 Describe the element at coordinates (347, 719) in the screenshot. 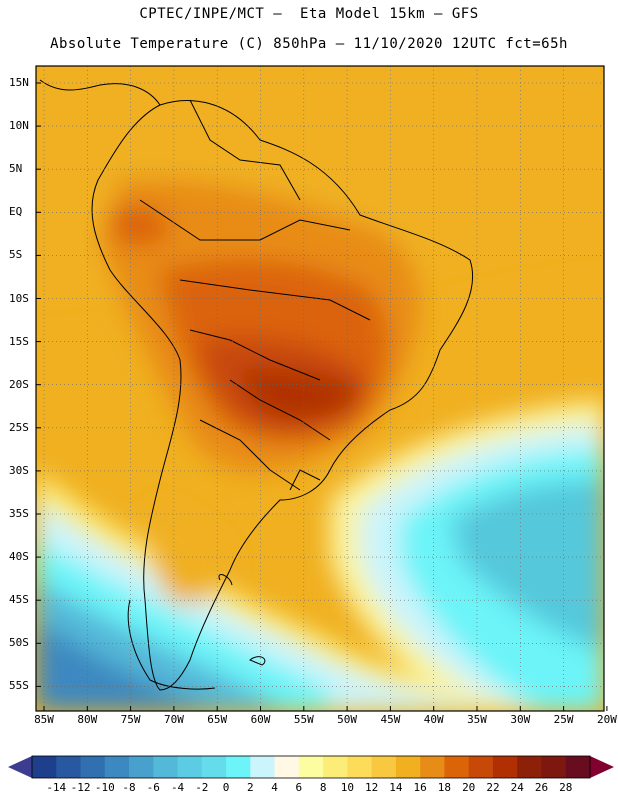

I see `lon-label: 50W` at that location.